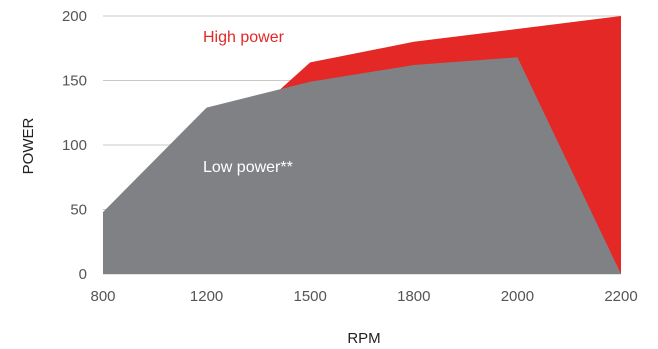 The height and width of the screenshot is (349, 658). I want to click on x-tick-label: 2200, so click(620, 296).